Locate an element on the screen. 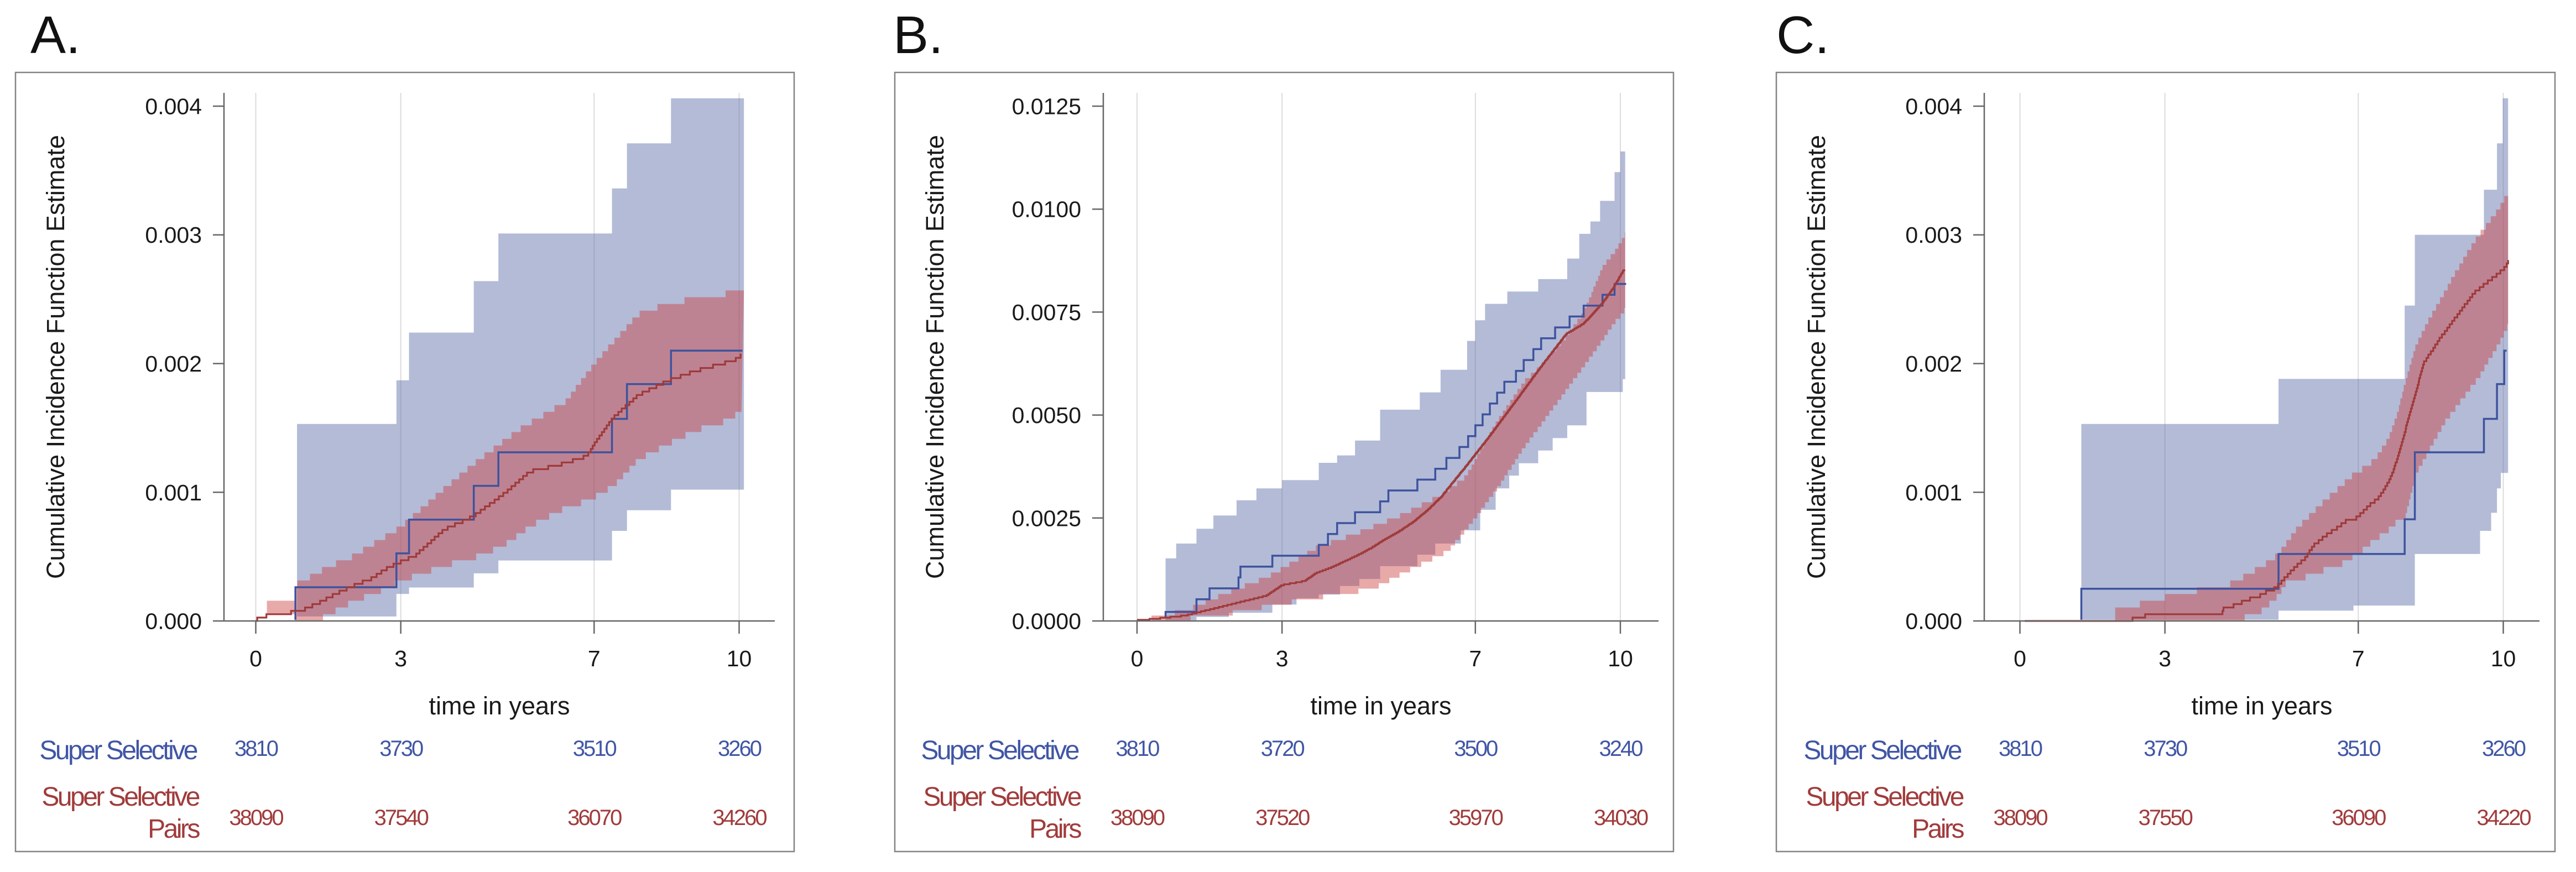  svg-text: 34220 is located at coordinates (2503, 818).